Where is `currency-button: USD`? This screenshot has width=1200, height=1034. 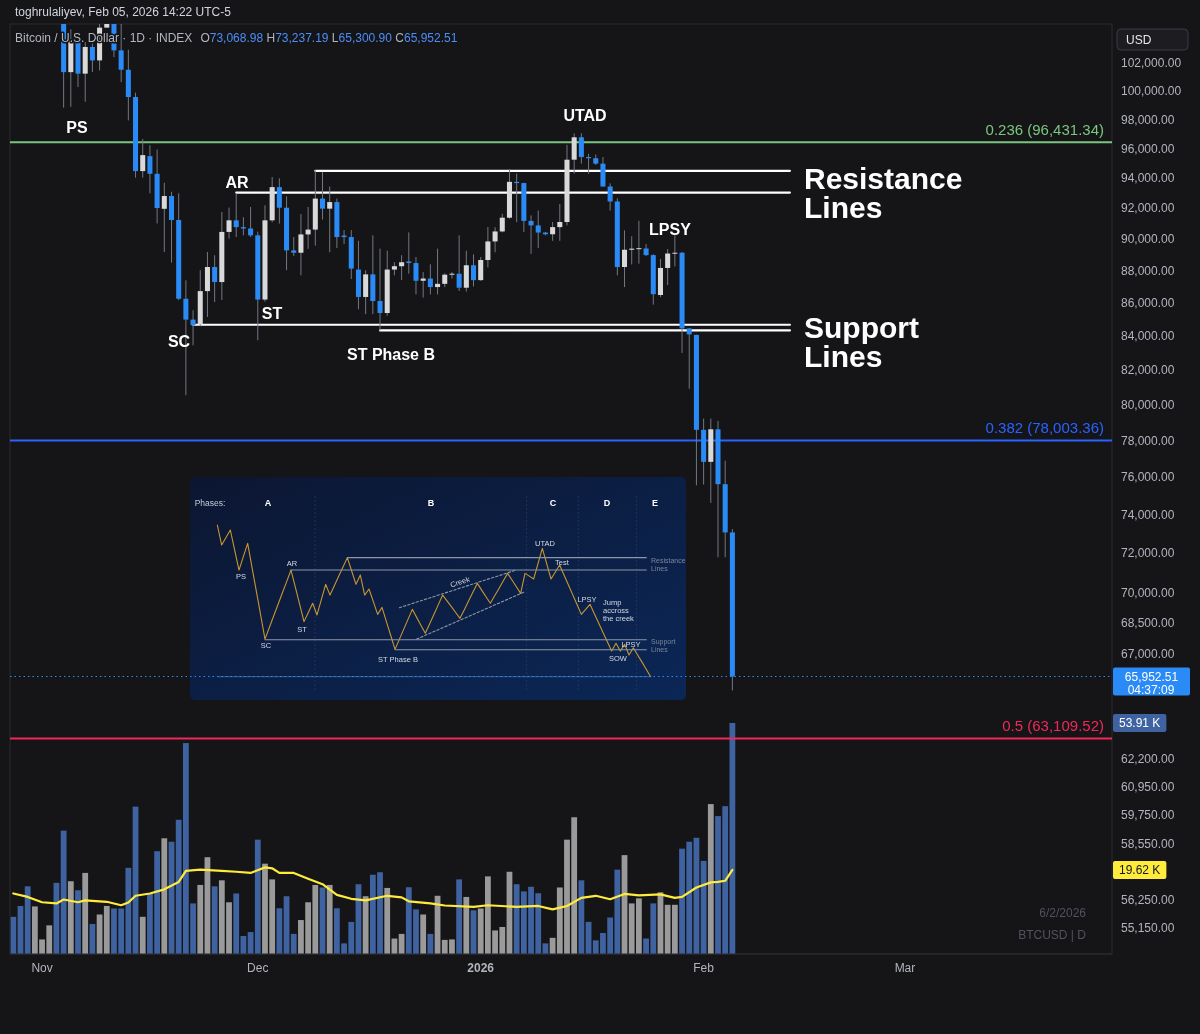 currency-button: USD is located at coordinates (1152, 39).